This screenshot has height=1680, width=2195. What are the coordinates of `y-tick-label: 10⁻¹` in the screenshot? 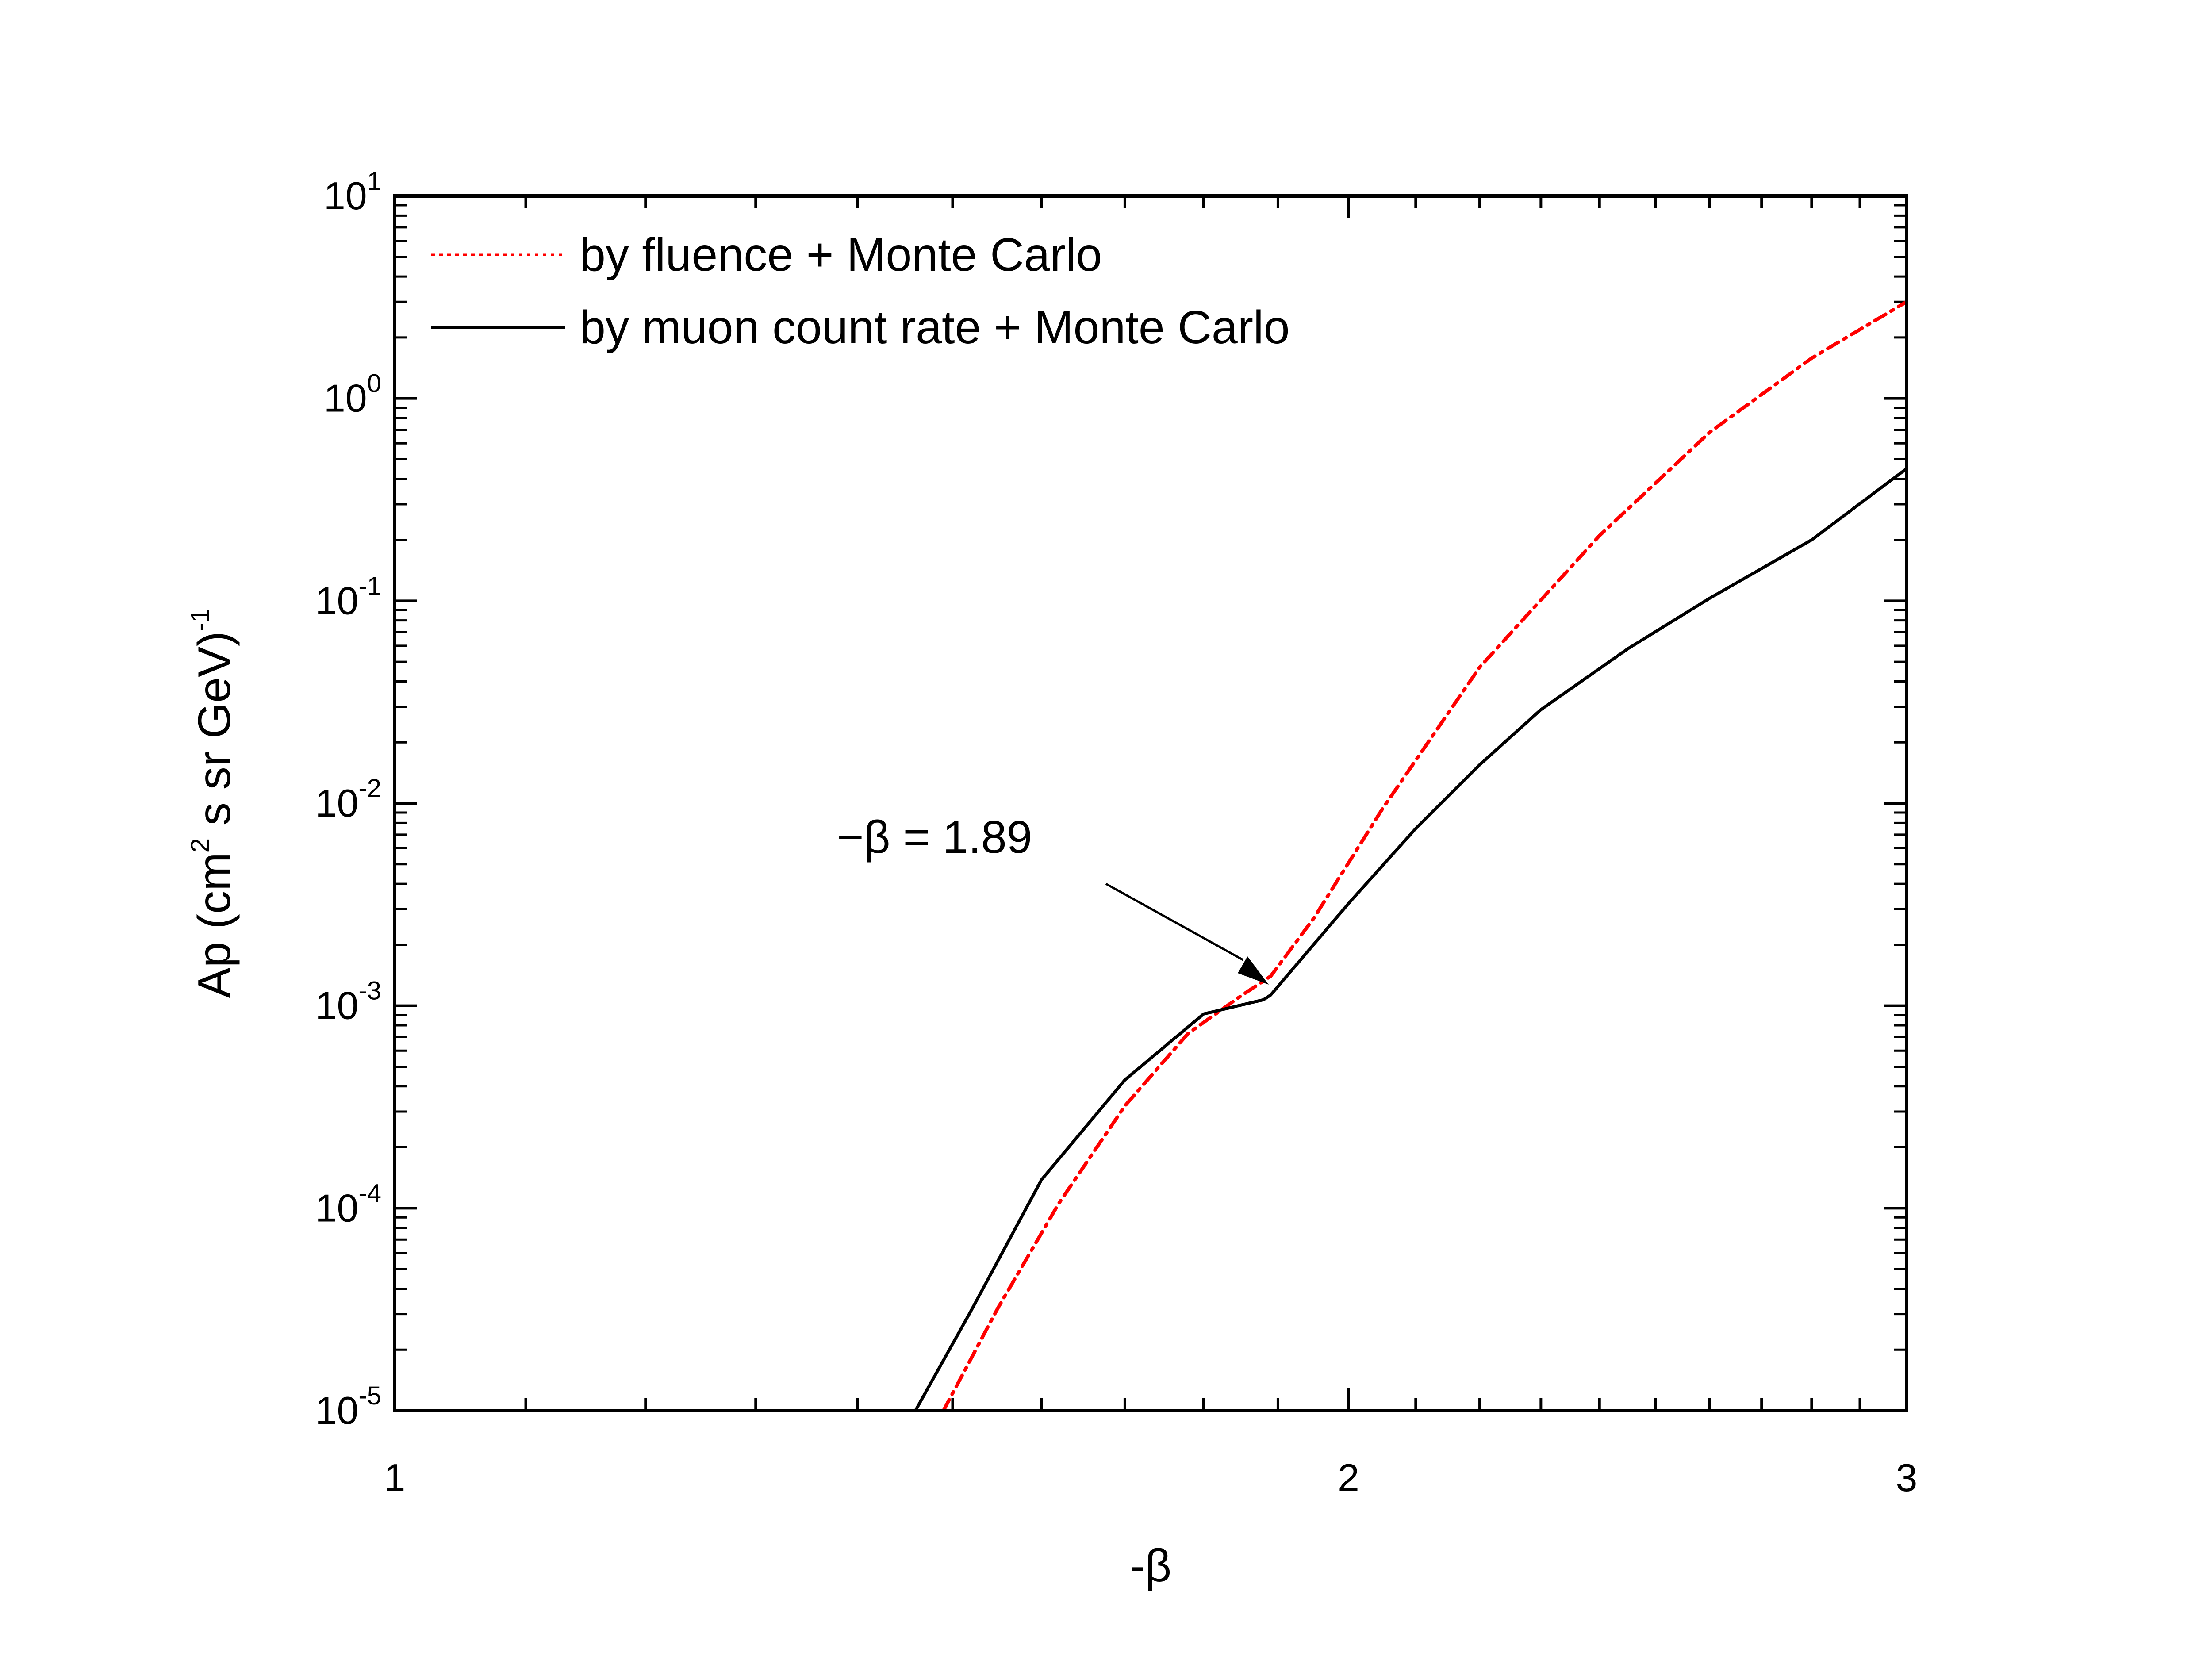 It's located at (348, 597).